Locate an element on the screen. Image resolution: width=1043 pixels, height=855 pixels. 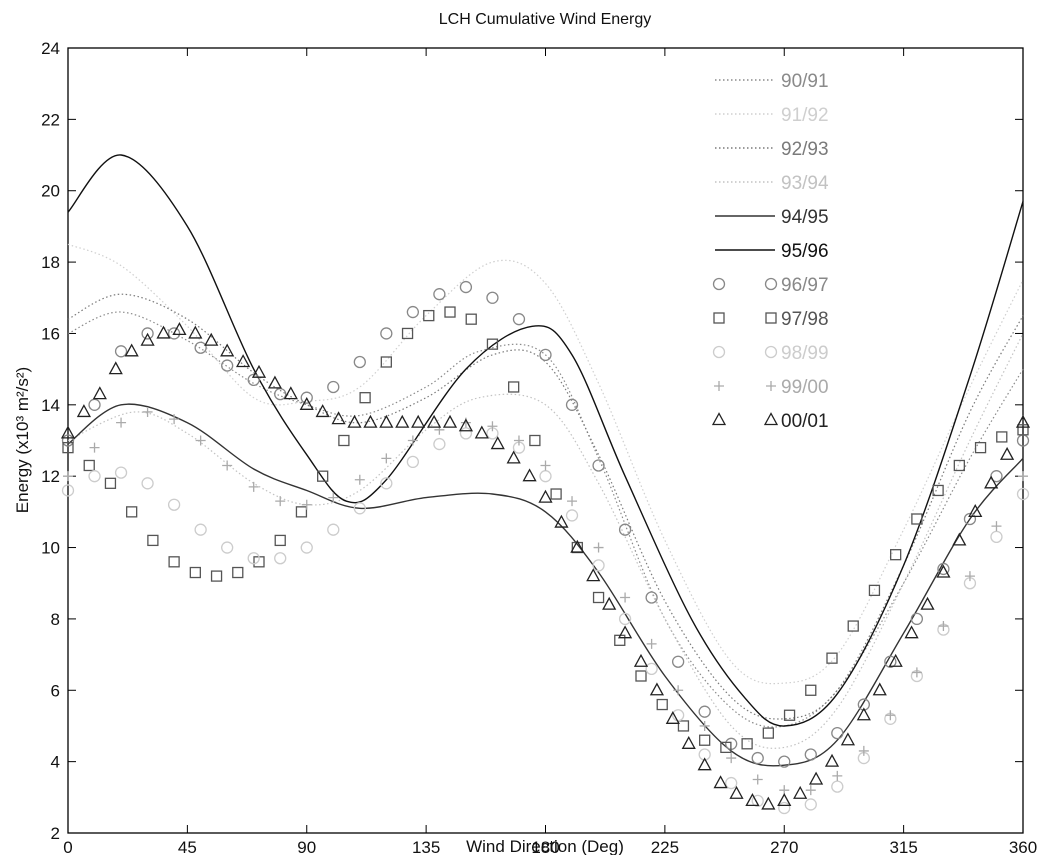
legend-item: 99/00 is located at coordinates (771, 387).